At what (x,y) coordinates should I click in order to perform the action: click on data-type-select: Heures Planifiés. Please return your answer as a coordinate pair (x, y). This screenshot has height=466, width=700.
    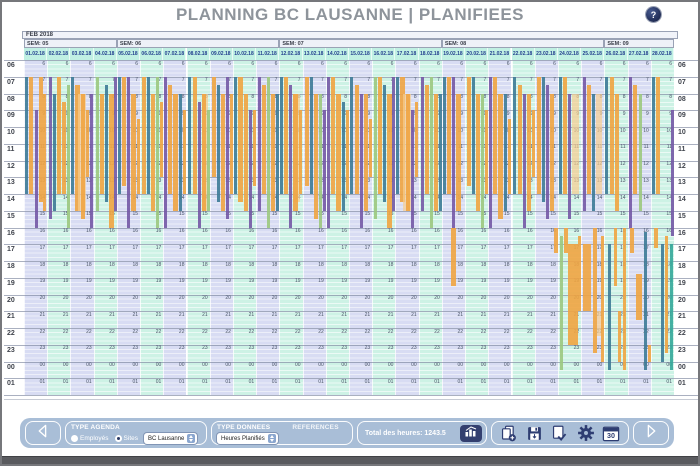
    Looking at the image, I should click on (247, 438).